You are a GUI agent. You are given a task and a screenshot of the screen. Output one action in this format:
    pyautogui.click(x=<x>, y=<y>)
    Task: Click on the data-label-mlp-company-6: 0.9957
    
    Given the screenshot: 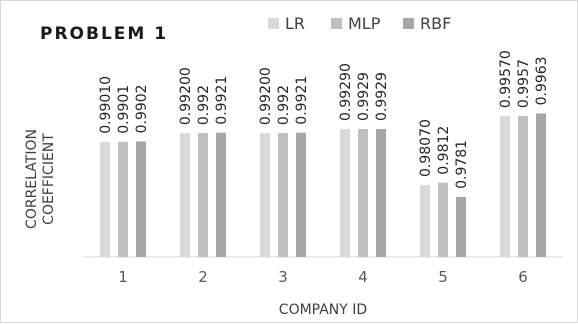 What is the action you would take?
    pyautogui.click(x=524, y=83)
    